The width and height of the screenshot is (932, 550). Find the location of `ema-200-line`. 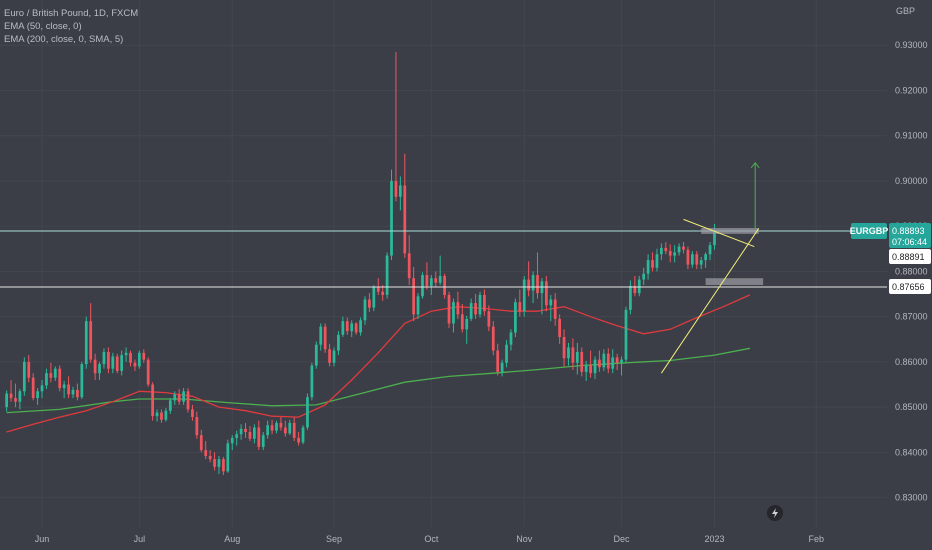

ema-200-line is located at coordinates (378, 380).